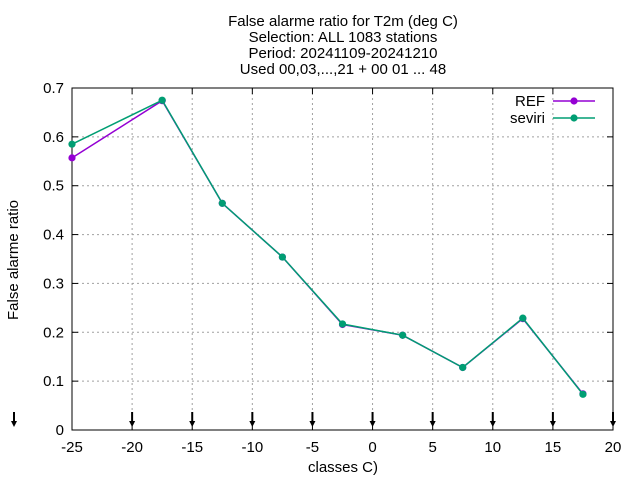 This screenshot has width=640, height=480. What do you see at coordinates (343, 21) in the screenshot?
I see `title-line: False alarme ratio for T2m (deg C)` at bounding box center [343, 21].